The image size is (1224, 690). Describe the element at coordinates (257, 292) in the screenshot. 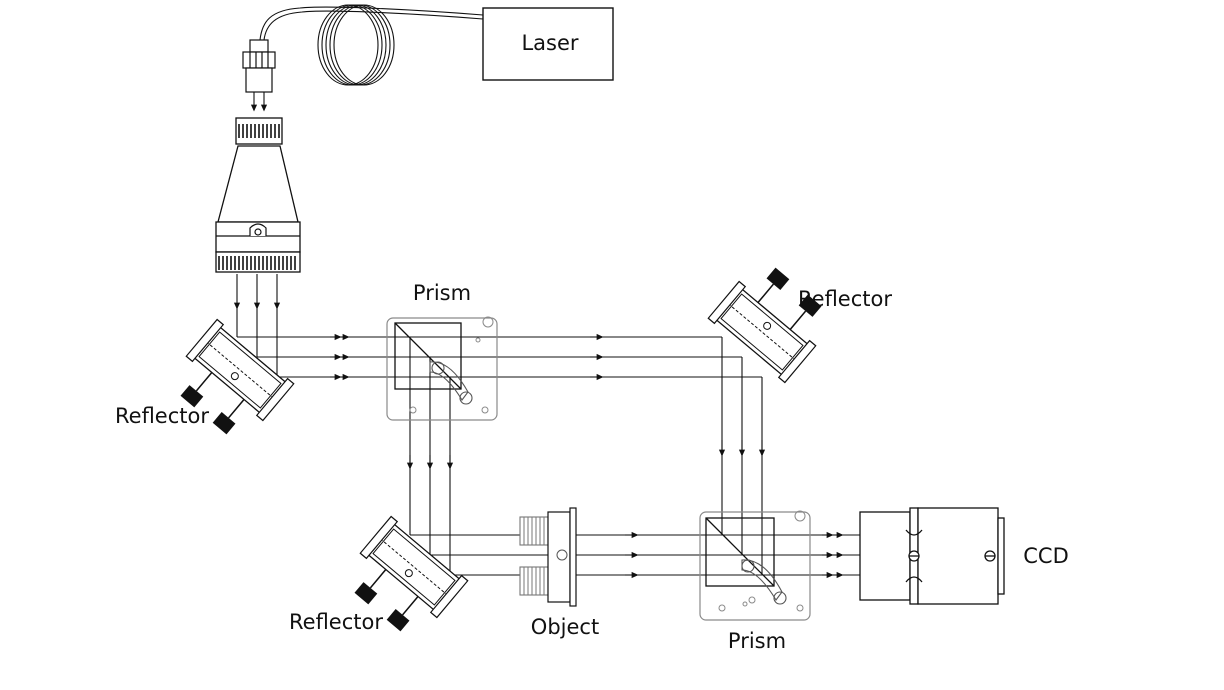

I see `expander-output-arrows` at that location.